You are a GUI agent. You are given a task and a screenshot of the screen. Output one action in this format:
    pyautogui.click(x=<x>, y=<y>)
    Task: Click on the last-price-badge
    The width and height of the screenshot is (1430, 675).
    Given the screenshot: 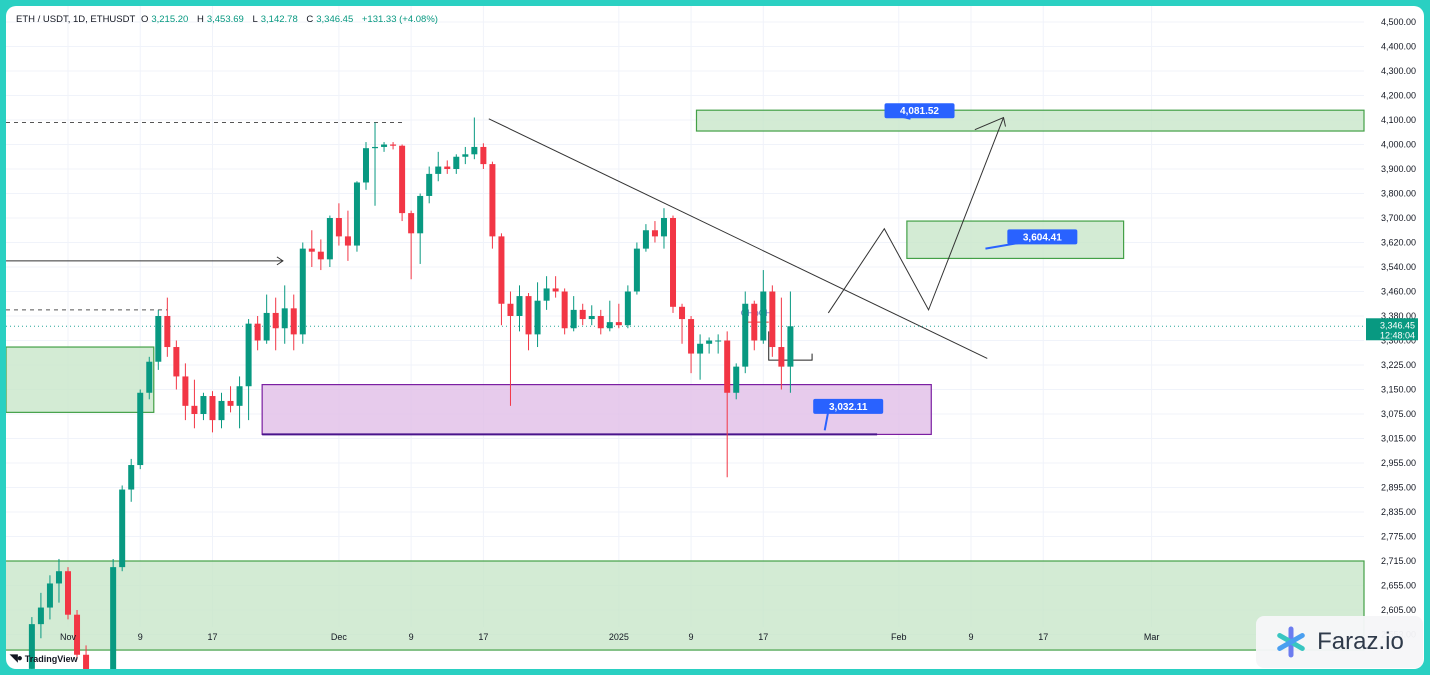 What is the action you would take?
    pyautogui.click(x=1392, y=329)
    